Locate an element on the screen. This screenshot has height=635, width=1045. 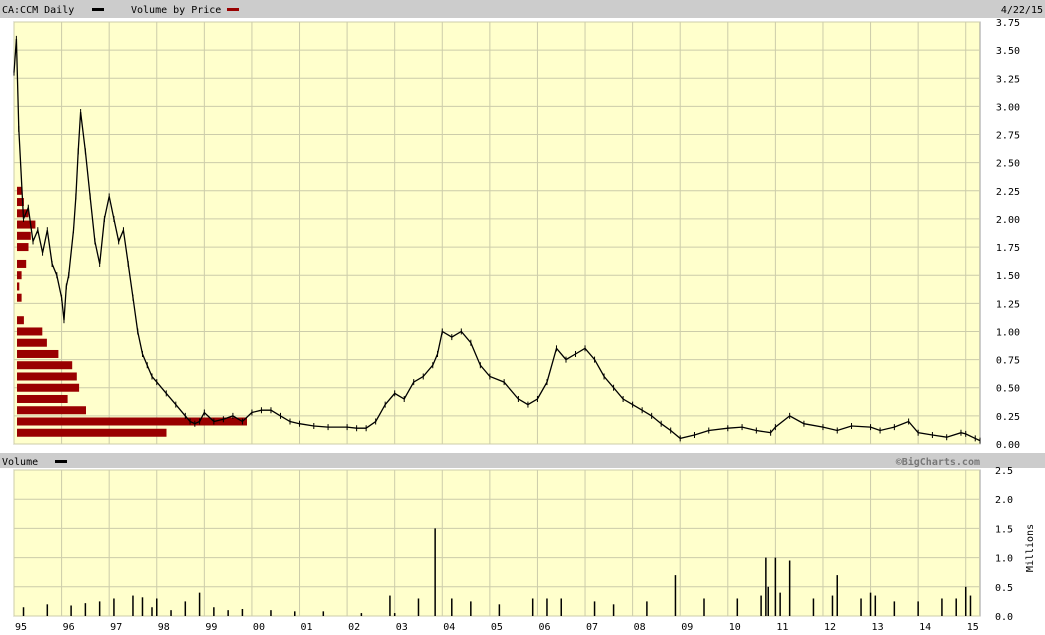
price-y-tick-label: 3.75 is located at coordinates (1008, 23).